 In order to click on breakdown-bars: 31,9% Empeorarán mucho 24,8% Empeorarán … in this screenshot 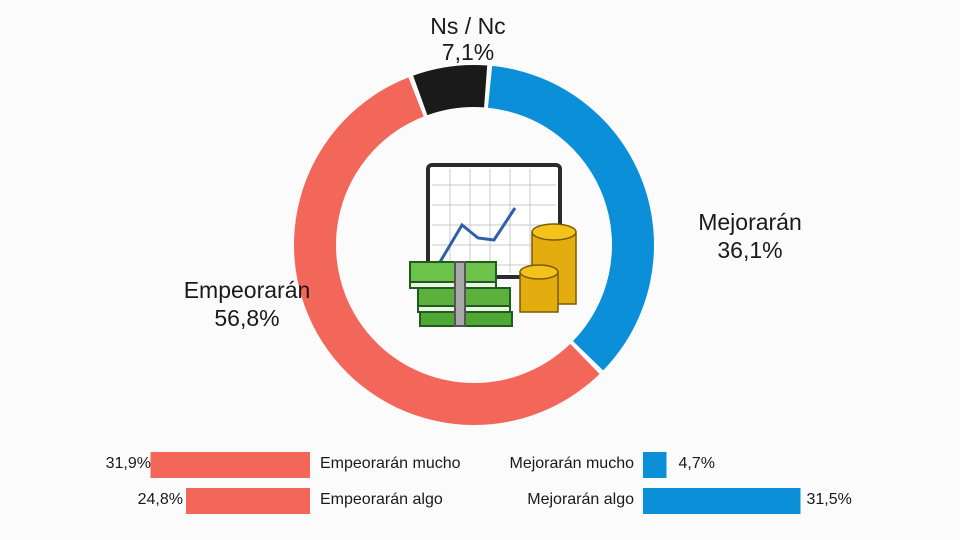, I will do `click(479, 483)`.